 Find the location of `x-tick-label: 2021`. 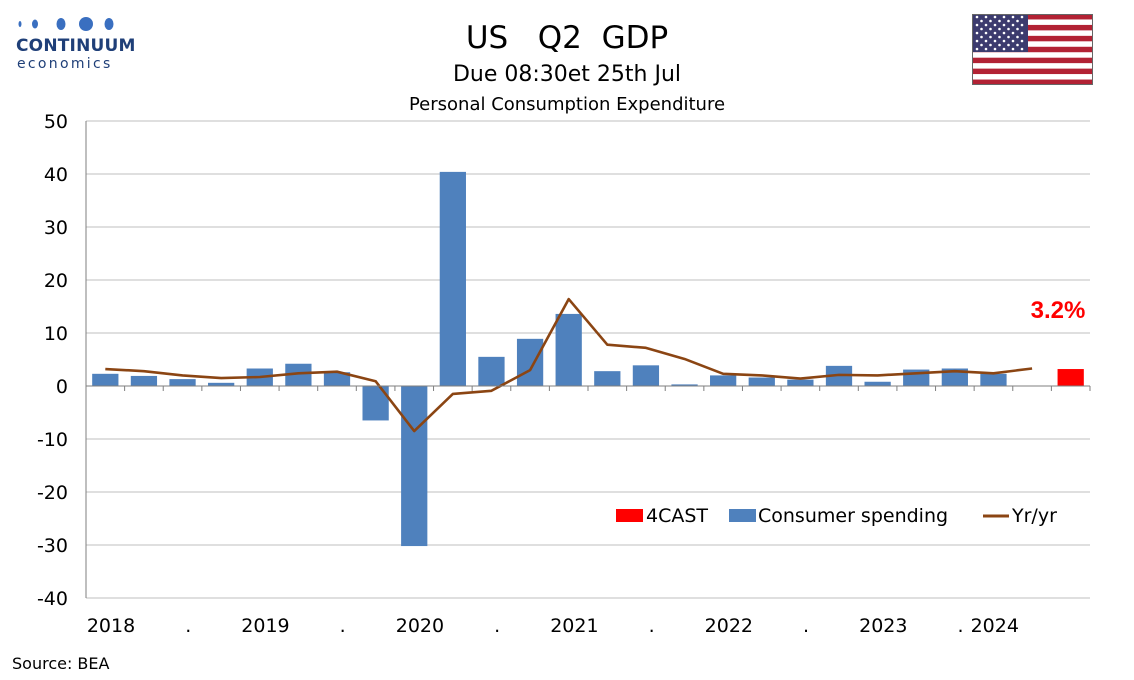

x-tick-label: 2021 is located at coordinates (574, 626).